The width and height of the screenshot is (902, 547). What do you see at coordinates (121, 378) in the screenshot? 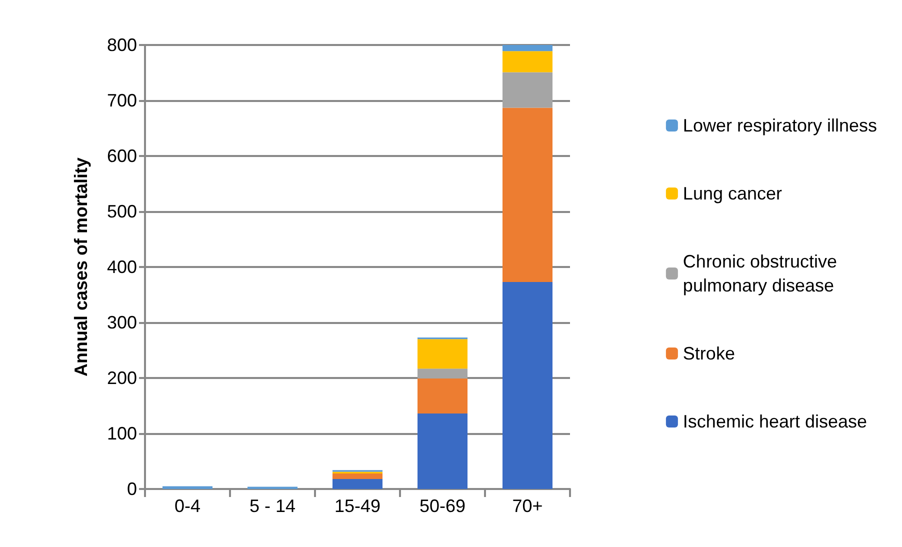
I see `y-tick-label: 200` at bounding box center [121, 378].